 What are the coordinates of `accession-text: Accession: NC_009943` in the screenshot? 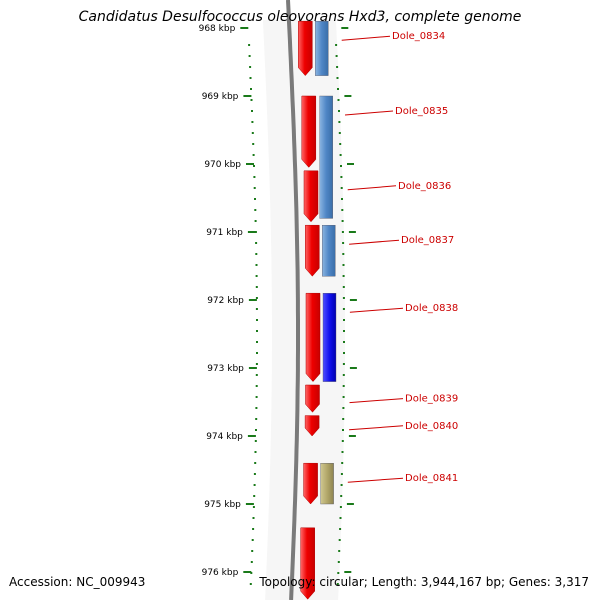 It's located at (77, 582).